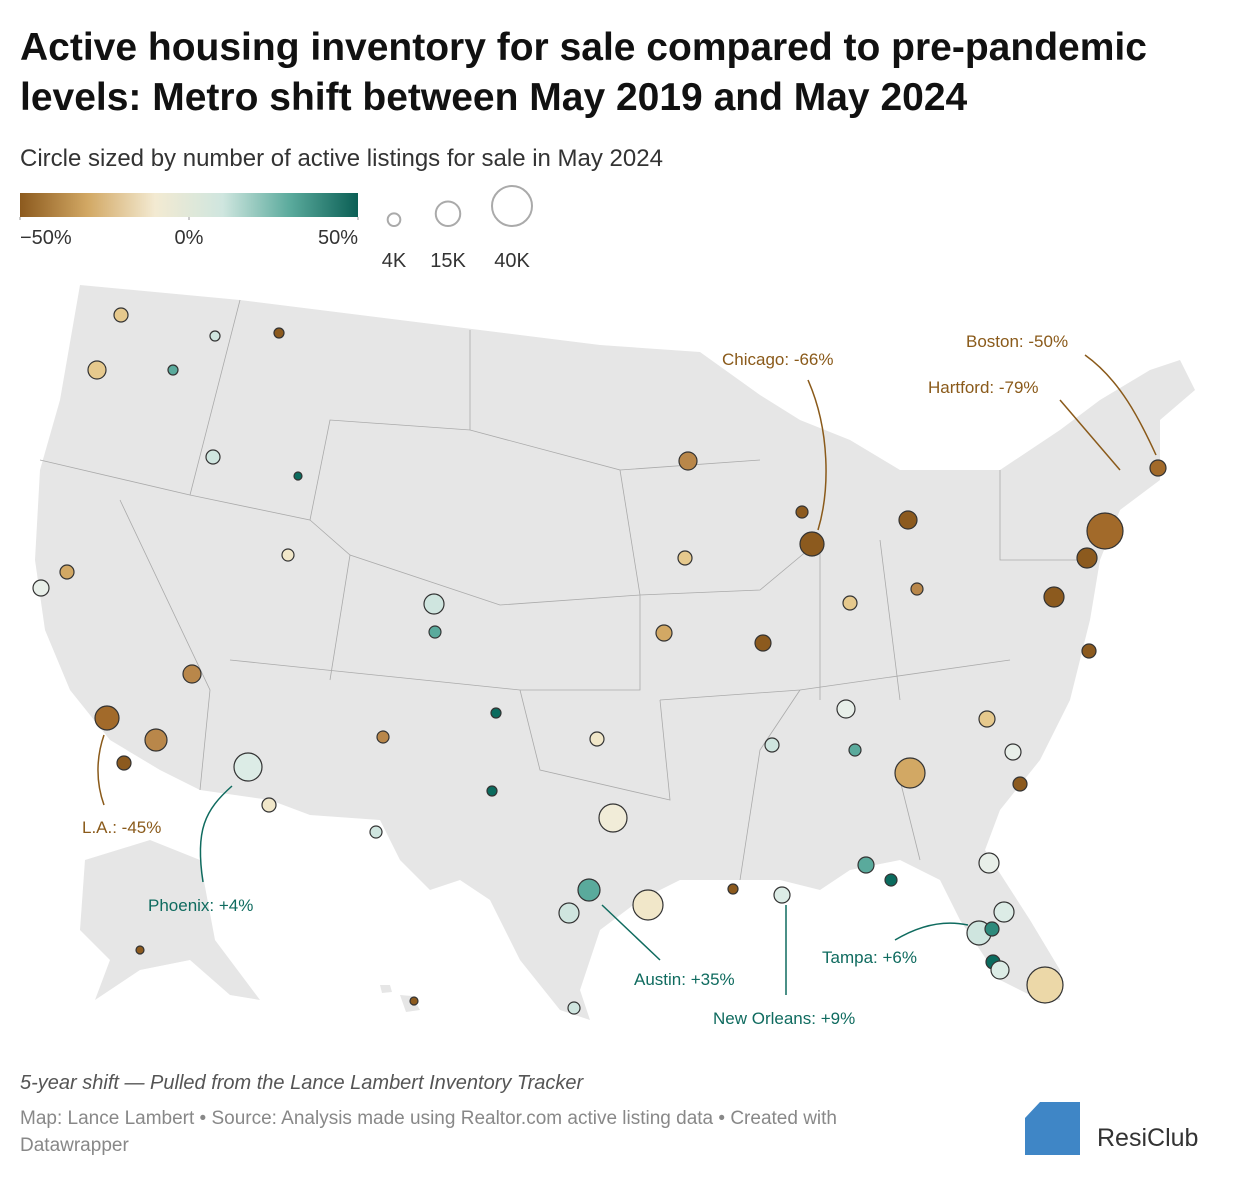 Image resolution: width=1240 pixels, height=1178 pixels. What do you see at coordinates (684, 979) in the screenshot?
I see `annotation: Austin: +35%` at bounding box center [684, 979].